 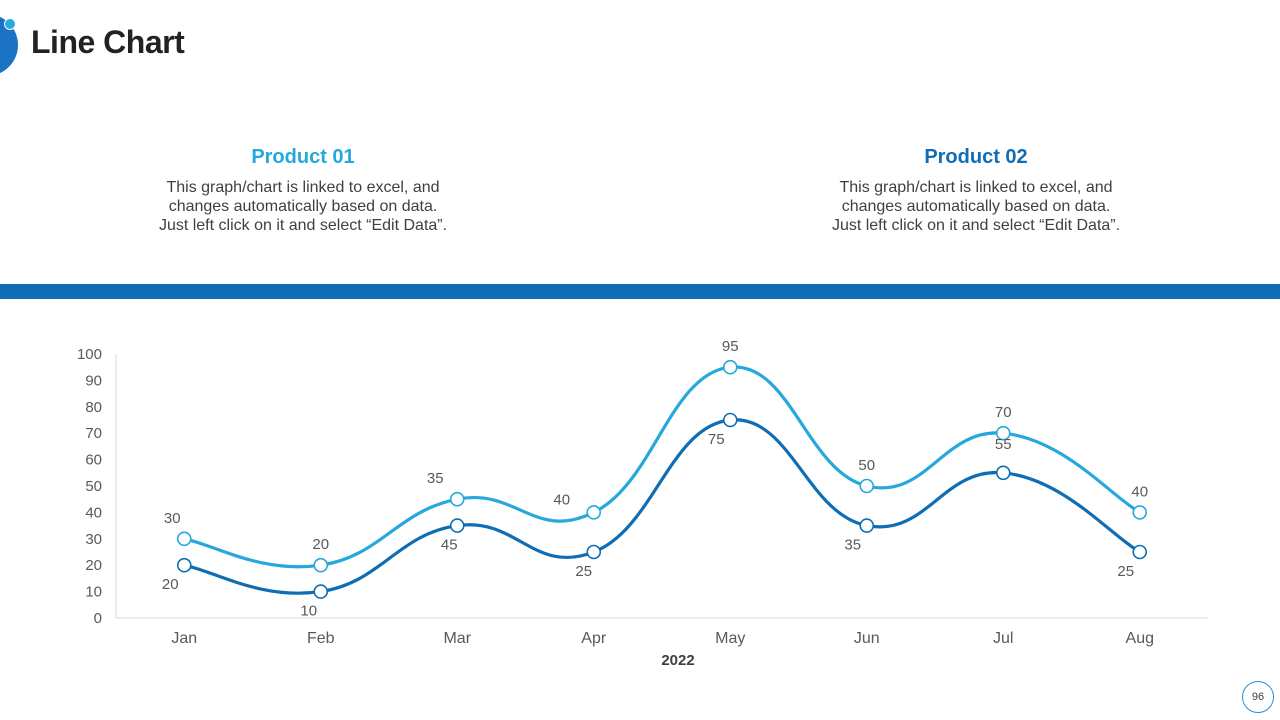 What do you see at coordinates (89, 354) in the screenshot?
I see `y-tick-label-100: 100` at bounding box center [89, 354].